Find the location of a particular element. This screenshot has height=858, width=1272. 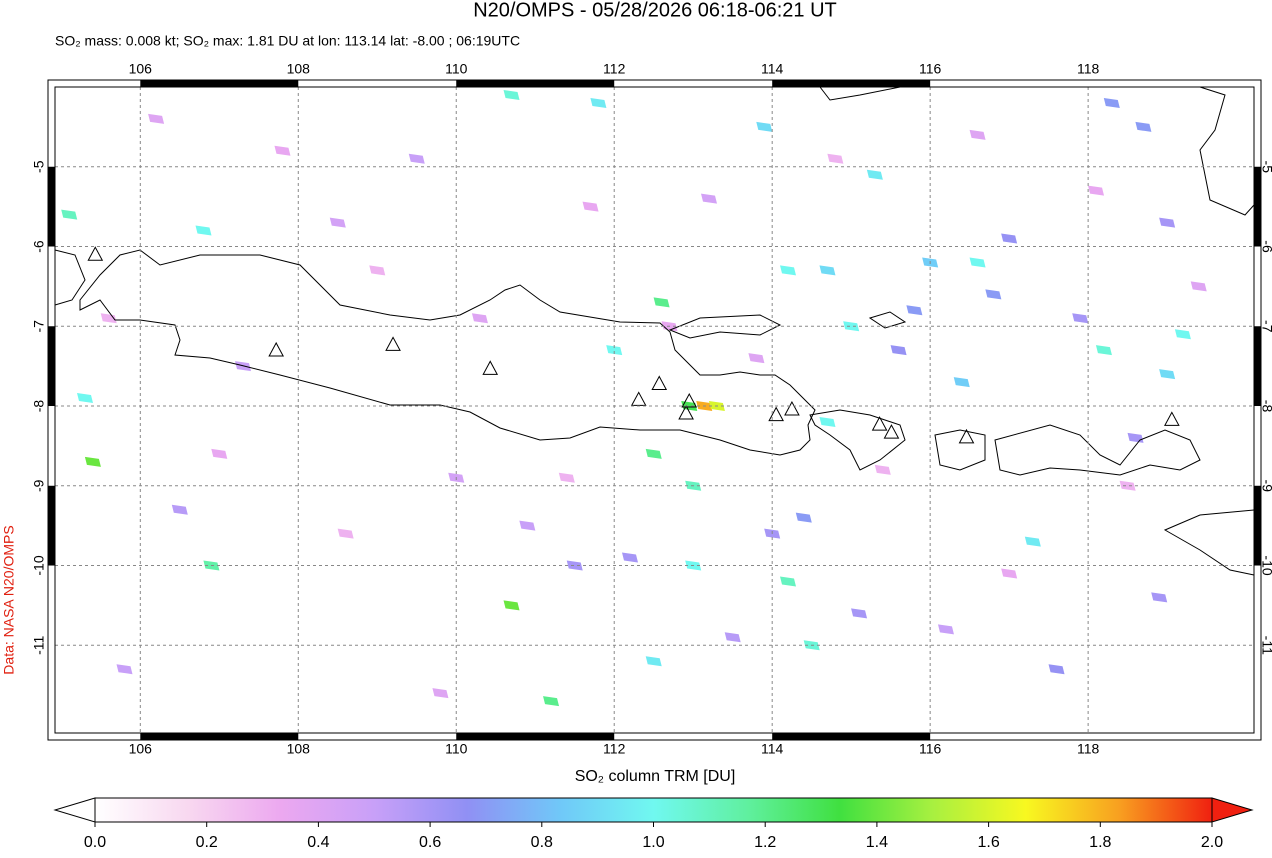

y-tick-label: -8 is located at coordinates (1265, 406).